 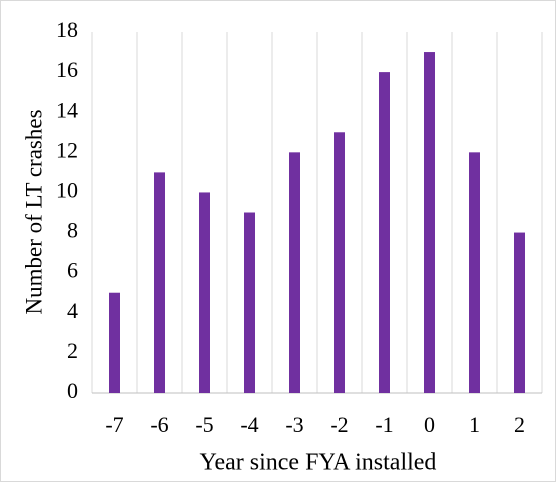 I want to click on y-tick-label: 0, so click(x=72, y=390).